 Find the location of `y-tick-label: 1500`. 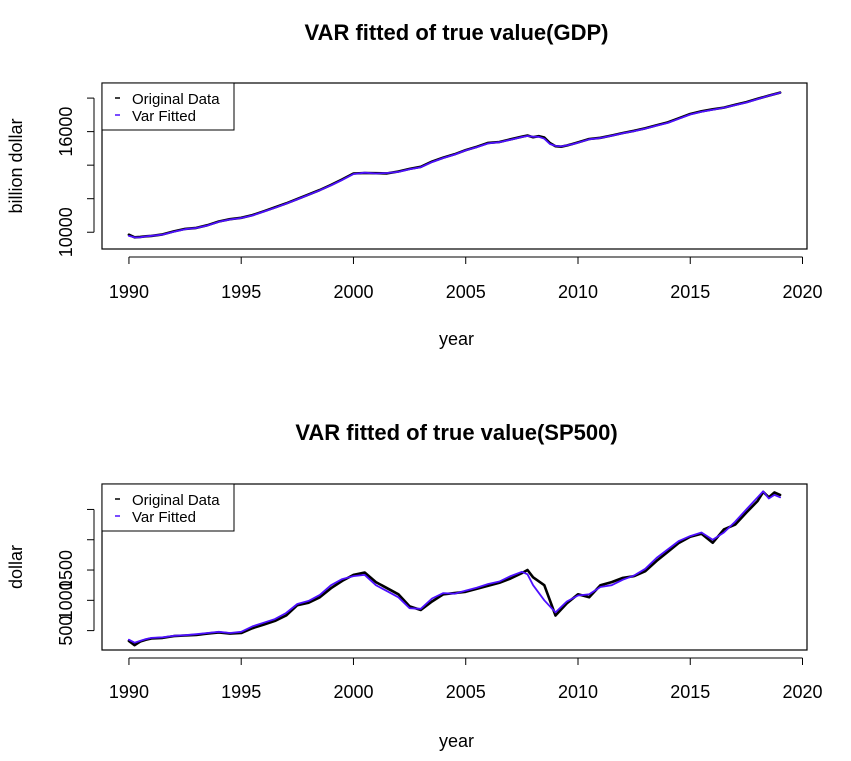

y-tick-label: 1500 is located at coordinates (66, 570).